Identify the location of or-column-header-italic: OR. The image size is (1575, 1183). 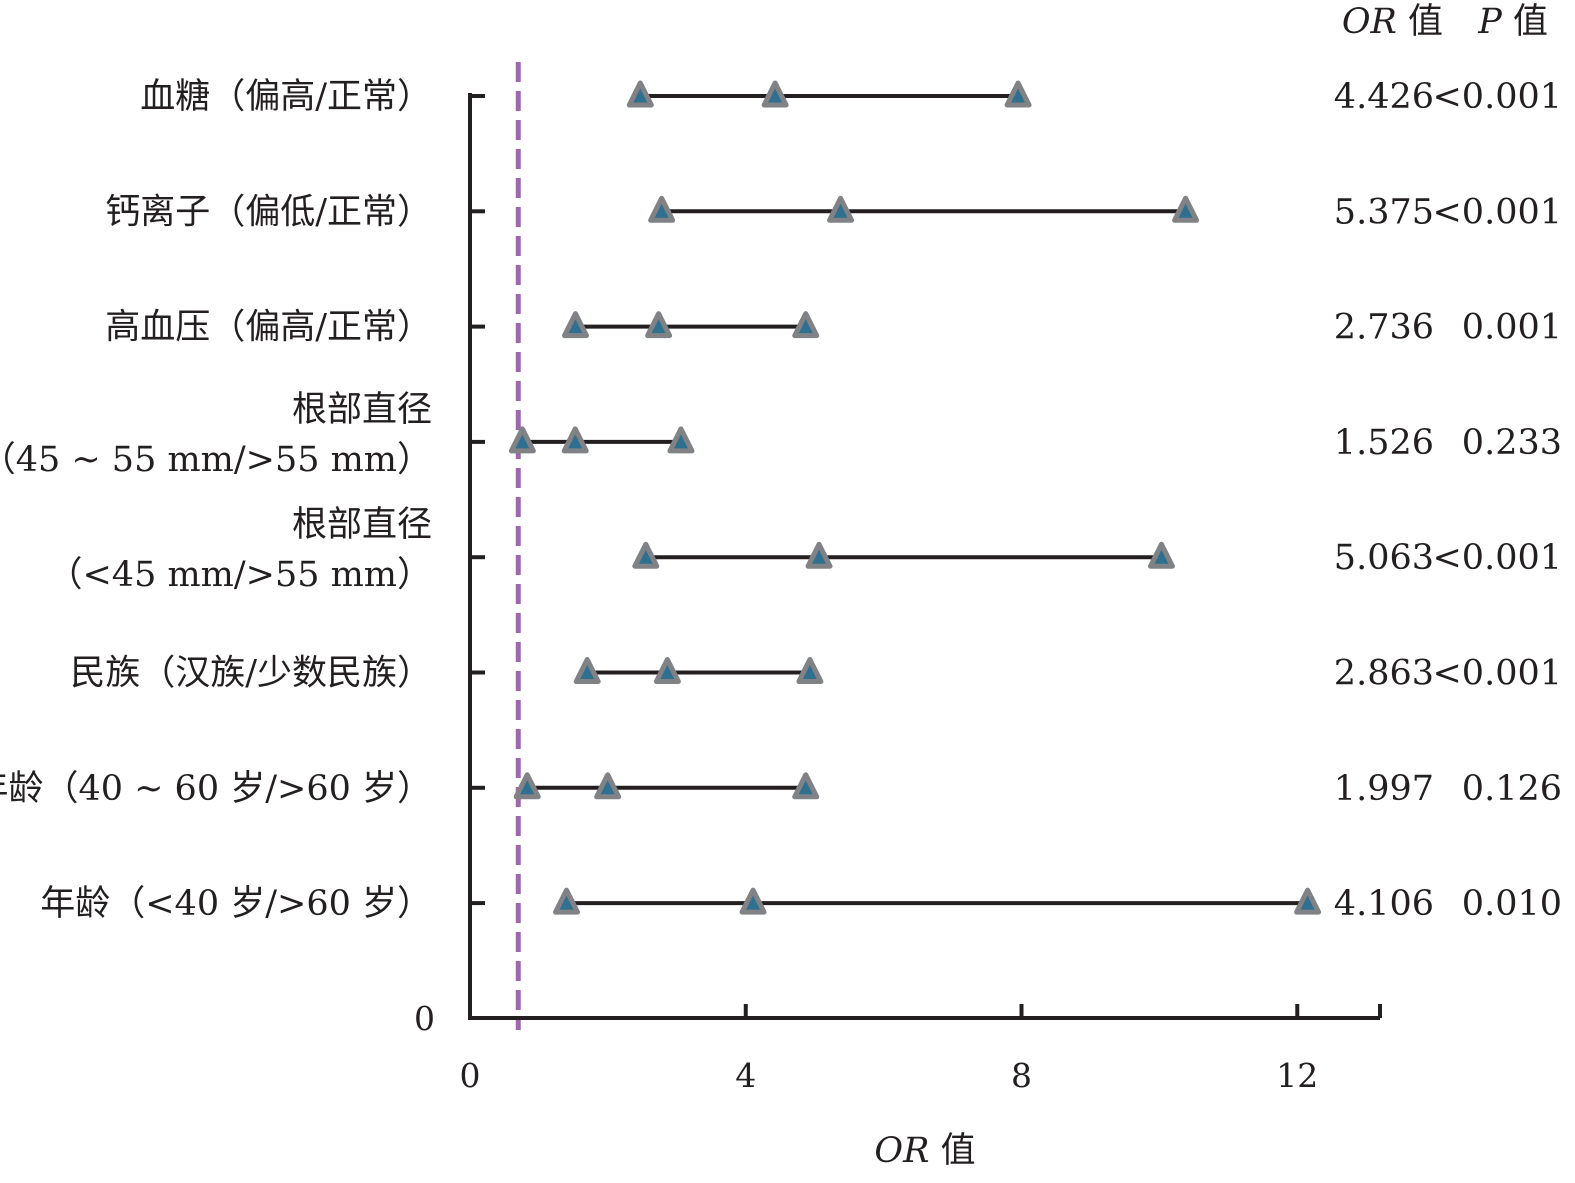
(1369, 22).